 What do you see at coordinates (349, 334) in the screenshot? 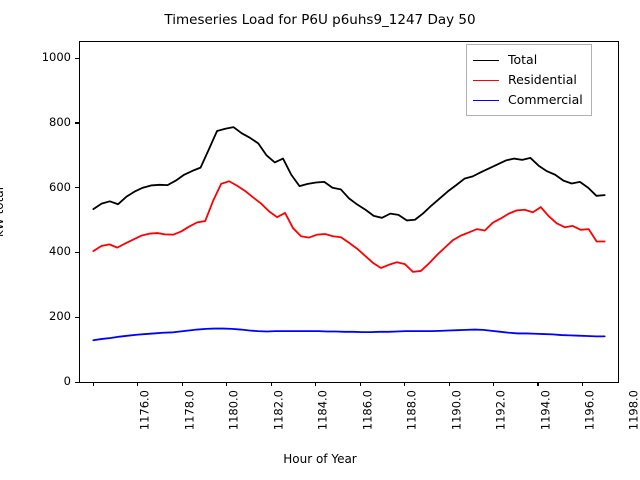
I see `series-line-commercial` at bounding box center [349, 334].